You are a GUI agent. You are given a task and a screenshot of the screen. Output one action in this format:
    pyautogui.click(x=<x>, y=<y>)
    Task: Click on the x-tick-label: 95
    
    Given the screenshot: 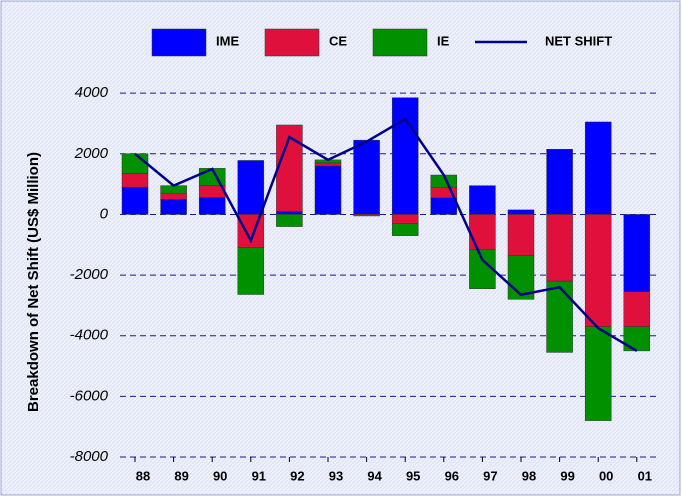 What is the action you would take?
    pyautogui.click(x=413, y=475)
    